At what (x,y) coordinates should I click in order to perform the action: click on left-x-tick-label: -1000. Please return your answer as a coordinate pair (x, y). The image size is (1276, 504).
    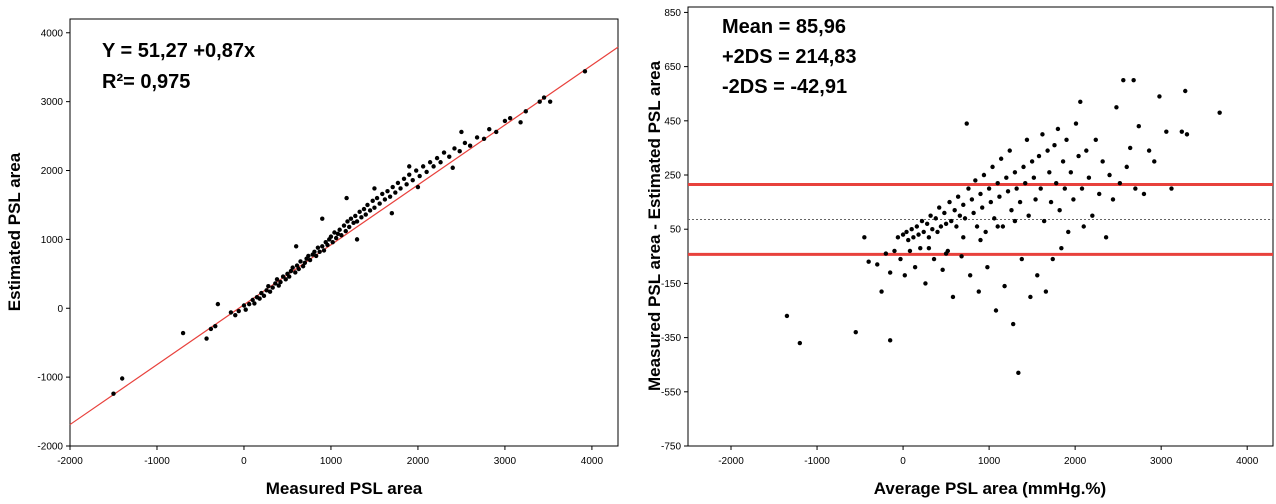
    Looking at the image, I should click on (157, 461).